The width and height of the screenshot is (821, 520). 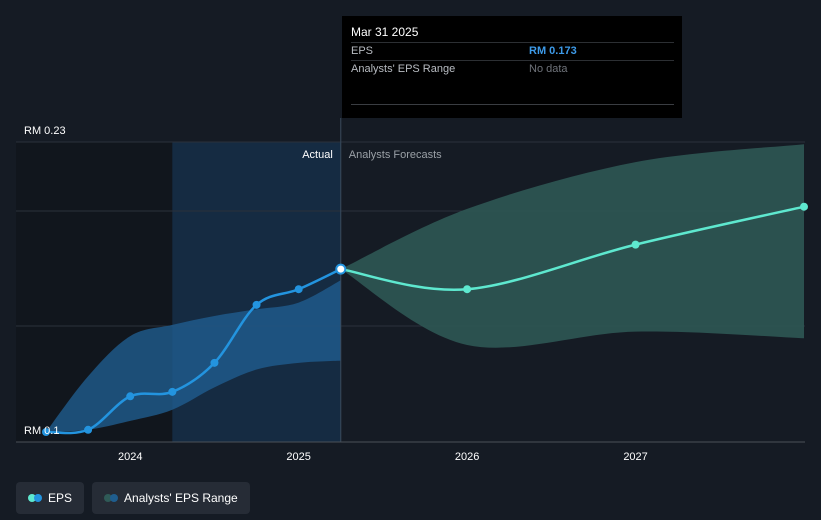 What do you see at coordinates (60, 498) in the screenshot?
I see `legend-eps-label: EPS` at bounding box center [60, 498].